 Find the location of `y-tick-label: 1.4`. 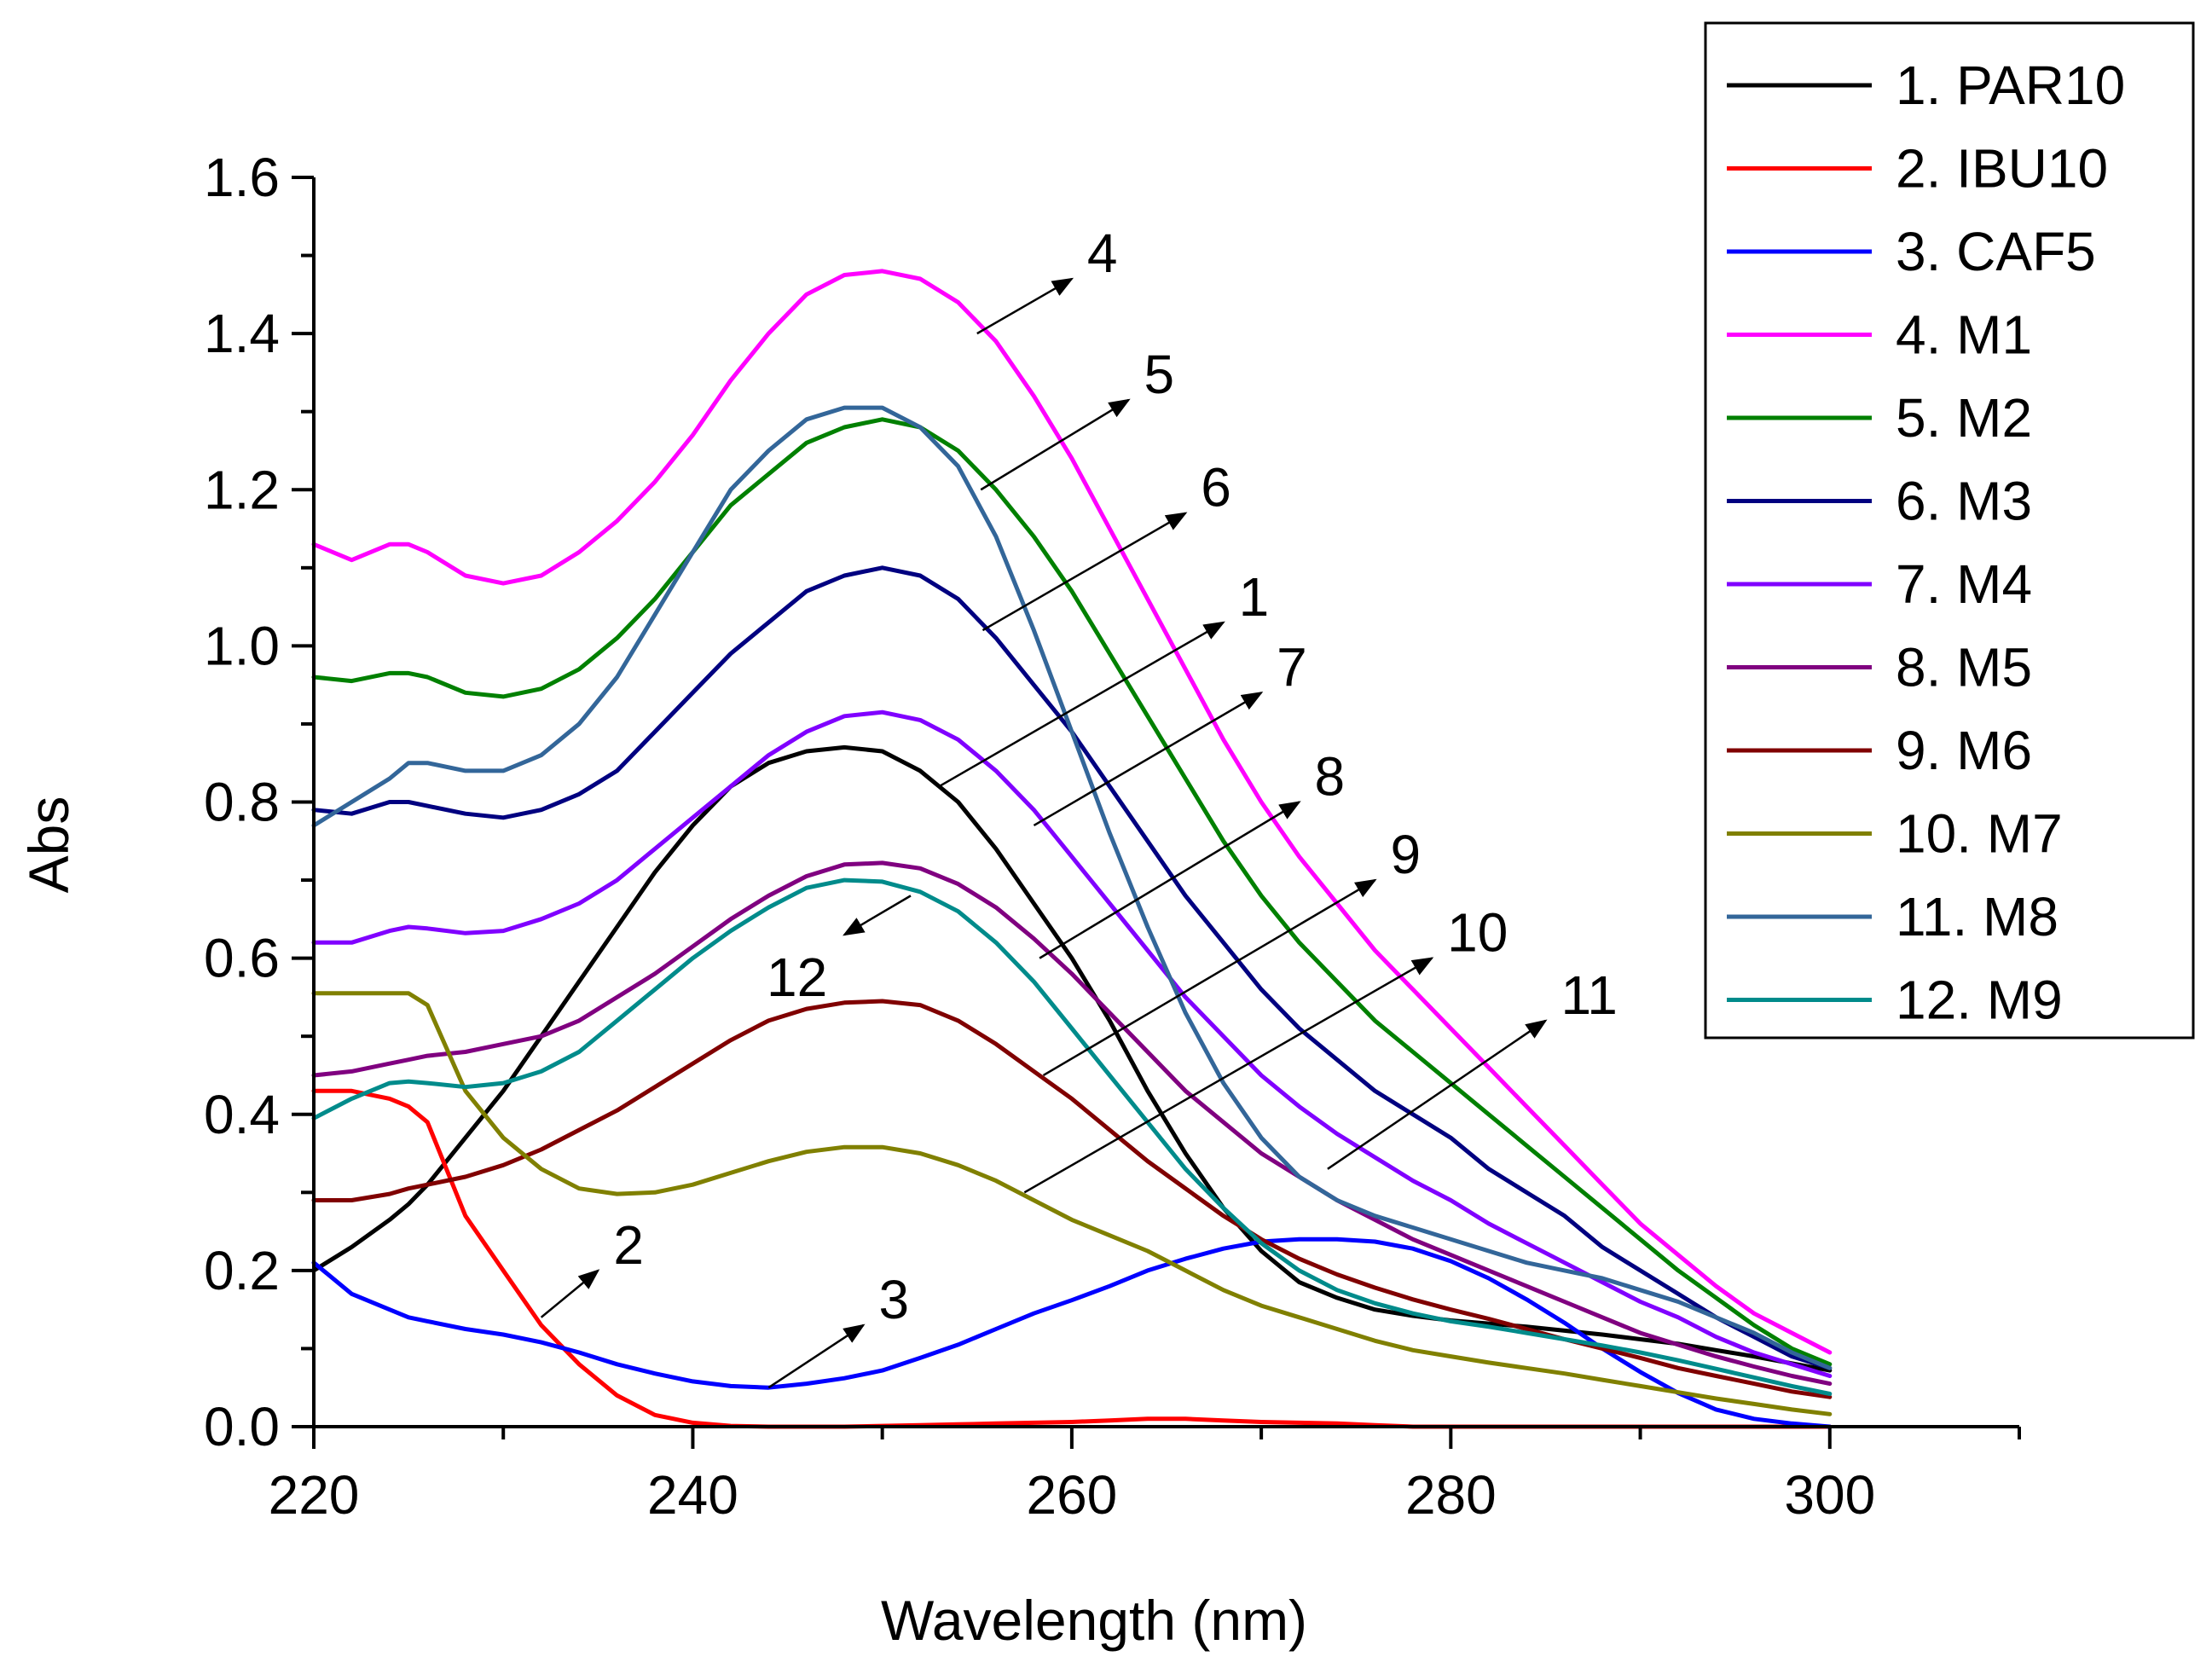

y-tick-label: 1.4 is located at coordinates (242, 333).